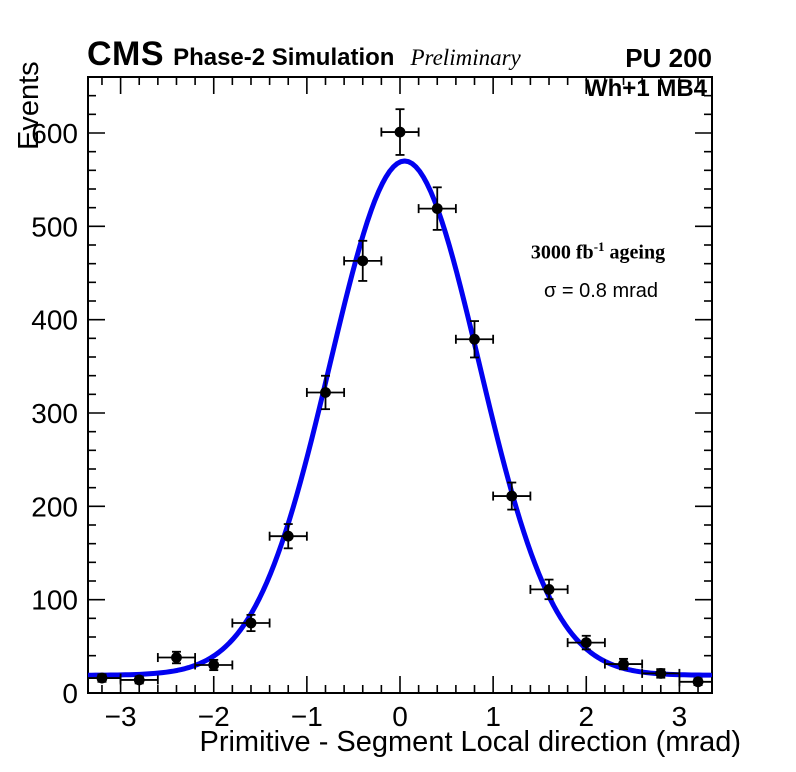 This screenshot has height=772, width=796. What do you see at coordinates (601, 291) in the screenshot?
I see `sigma-annotation: σ = 0.8 mrad` at bounding box center [601, 291].